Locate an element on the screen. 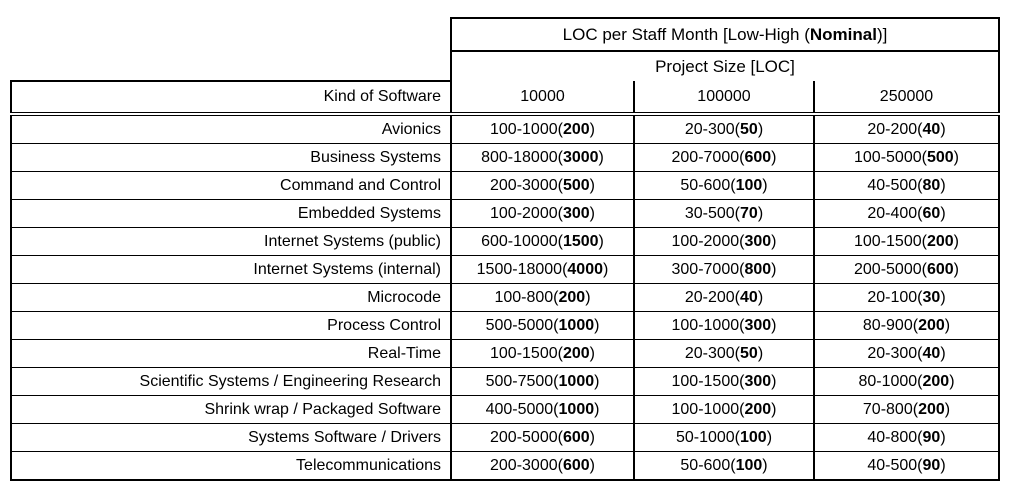  size-column-header-250000: 250000 is located at coordinates (906, 98).